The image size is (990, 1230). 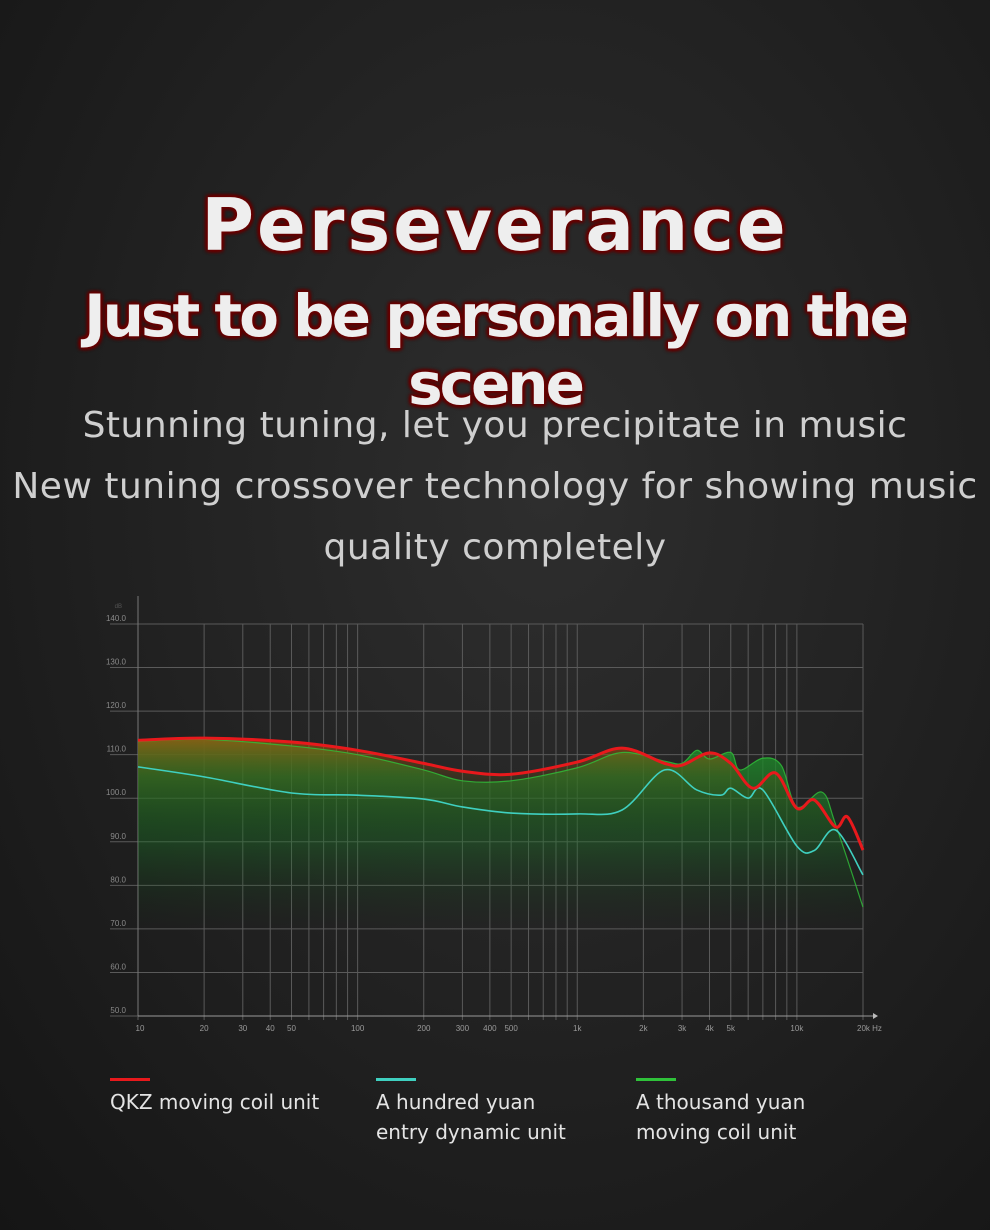 I want to click on legend-label: moving coil unit, so click(x=716, y=1132).